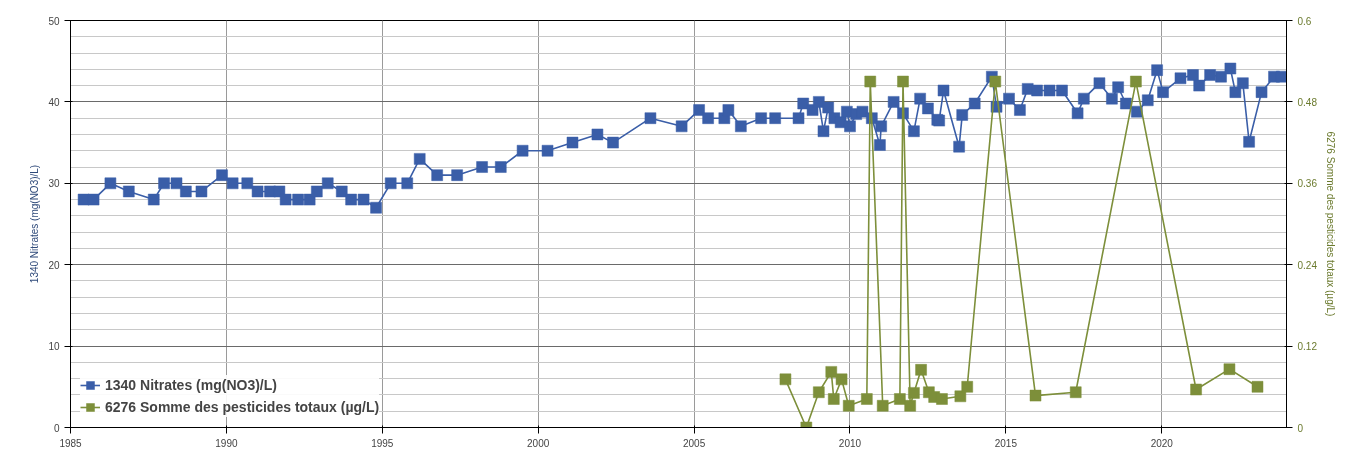 The image size is (1366, 457). What do you see at coordinates (242, 407) in the screenshot?
I see `legend-label: 6276 Somme des pesticides totaux (µg/L)` at bounding box center [242, 407].